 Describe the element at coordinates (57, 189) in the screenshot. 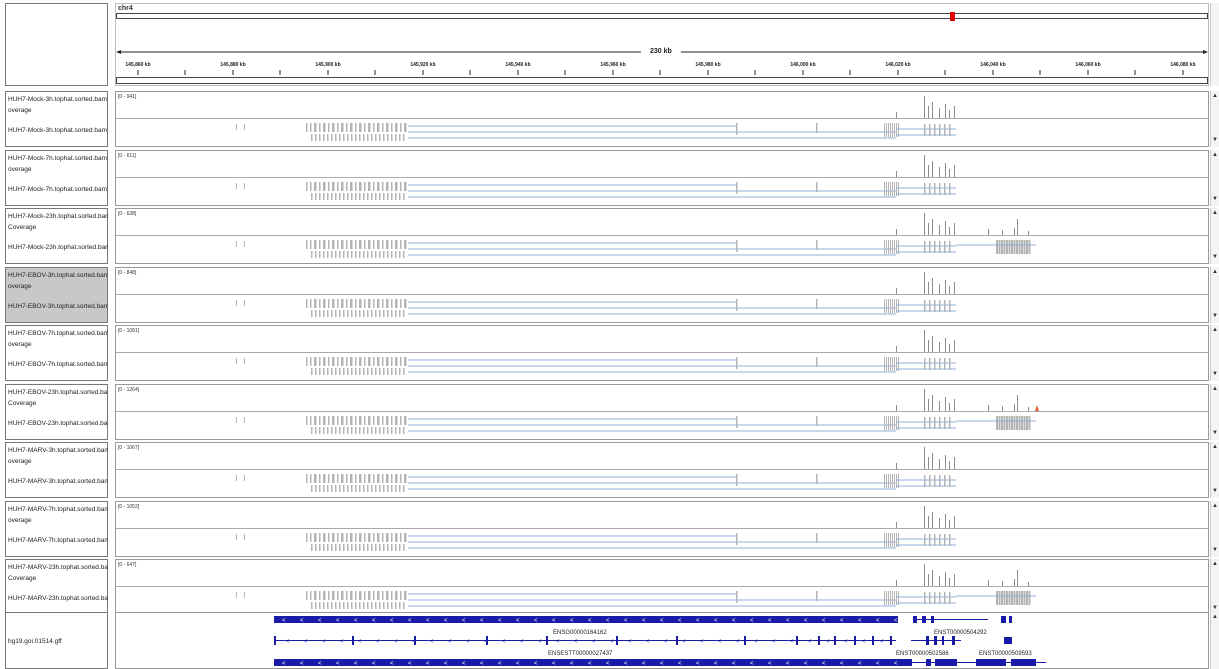

I see `reads-track-label: HUH7-Mock-7h.tophat.sorted.bam` at that location.